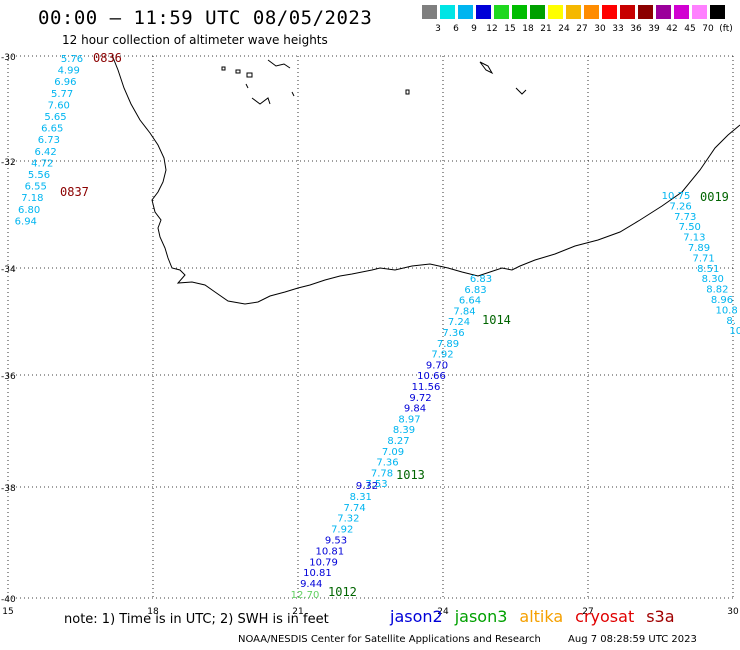 The image size is (740, 650). What do you see at coordinates (69, 71) in the screenshot?
I see `wave-height-value: 4.99` at bounding box center [69, 71].